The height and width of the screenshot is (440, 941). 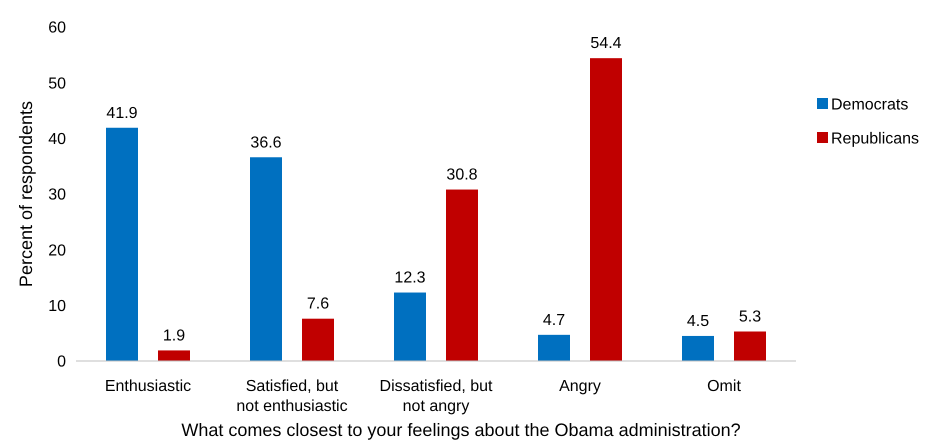 I want to click on x-axis-title: What comes closest to your feelings about the Obama administration?, so click(x=461, y=430).